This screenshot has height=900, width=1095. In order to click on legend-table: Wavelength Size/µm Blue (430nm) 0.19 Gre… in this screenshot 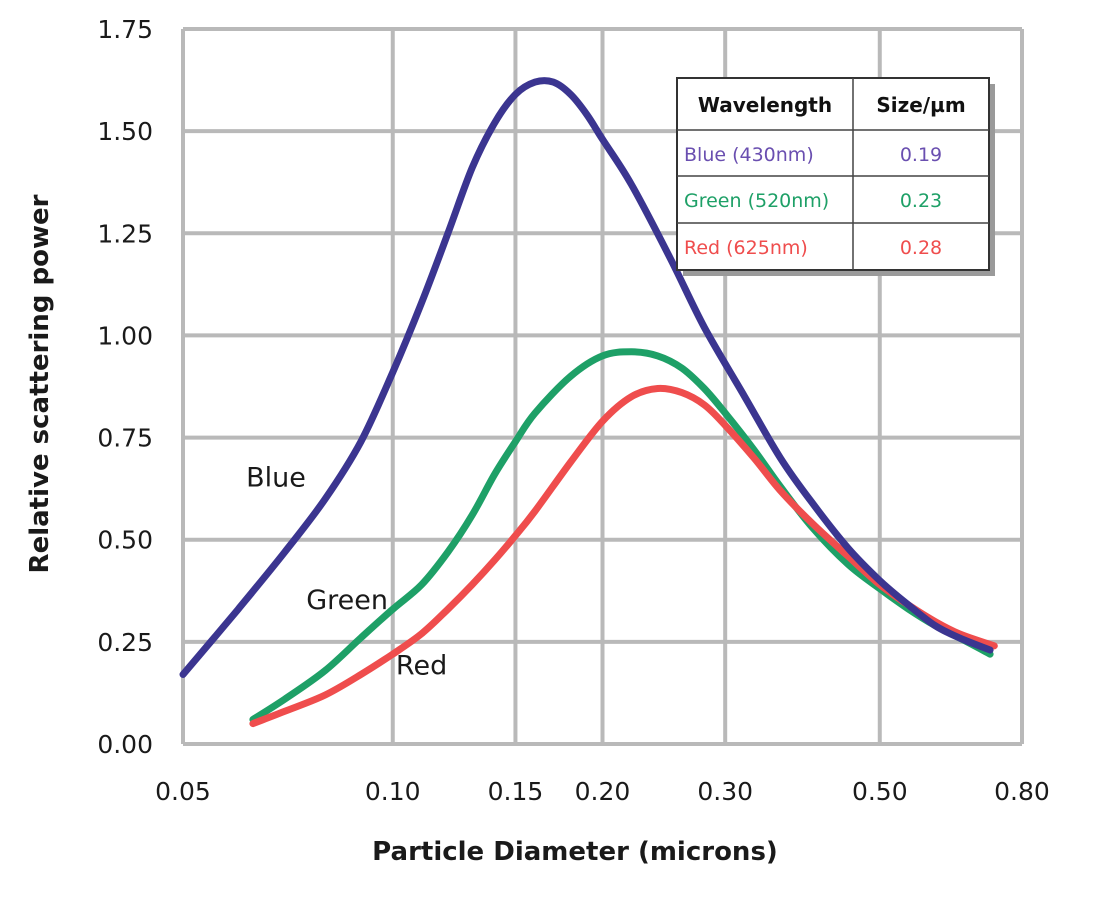, I will do `click(835, 176)`.